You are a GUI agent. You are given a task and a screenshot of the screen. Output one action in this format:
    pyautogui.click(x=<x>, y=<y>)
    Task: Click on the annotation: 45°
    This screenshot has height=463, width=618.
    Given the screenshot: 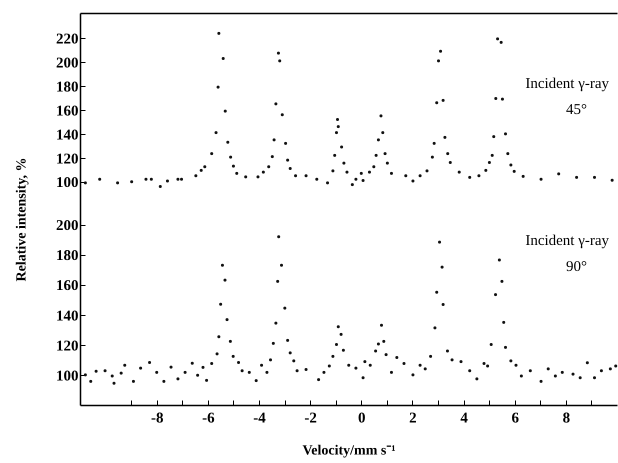 What is the action you would take?
    pyautogui.click(x=576, y=110)
    